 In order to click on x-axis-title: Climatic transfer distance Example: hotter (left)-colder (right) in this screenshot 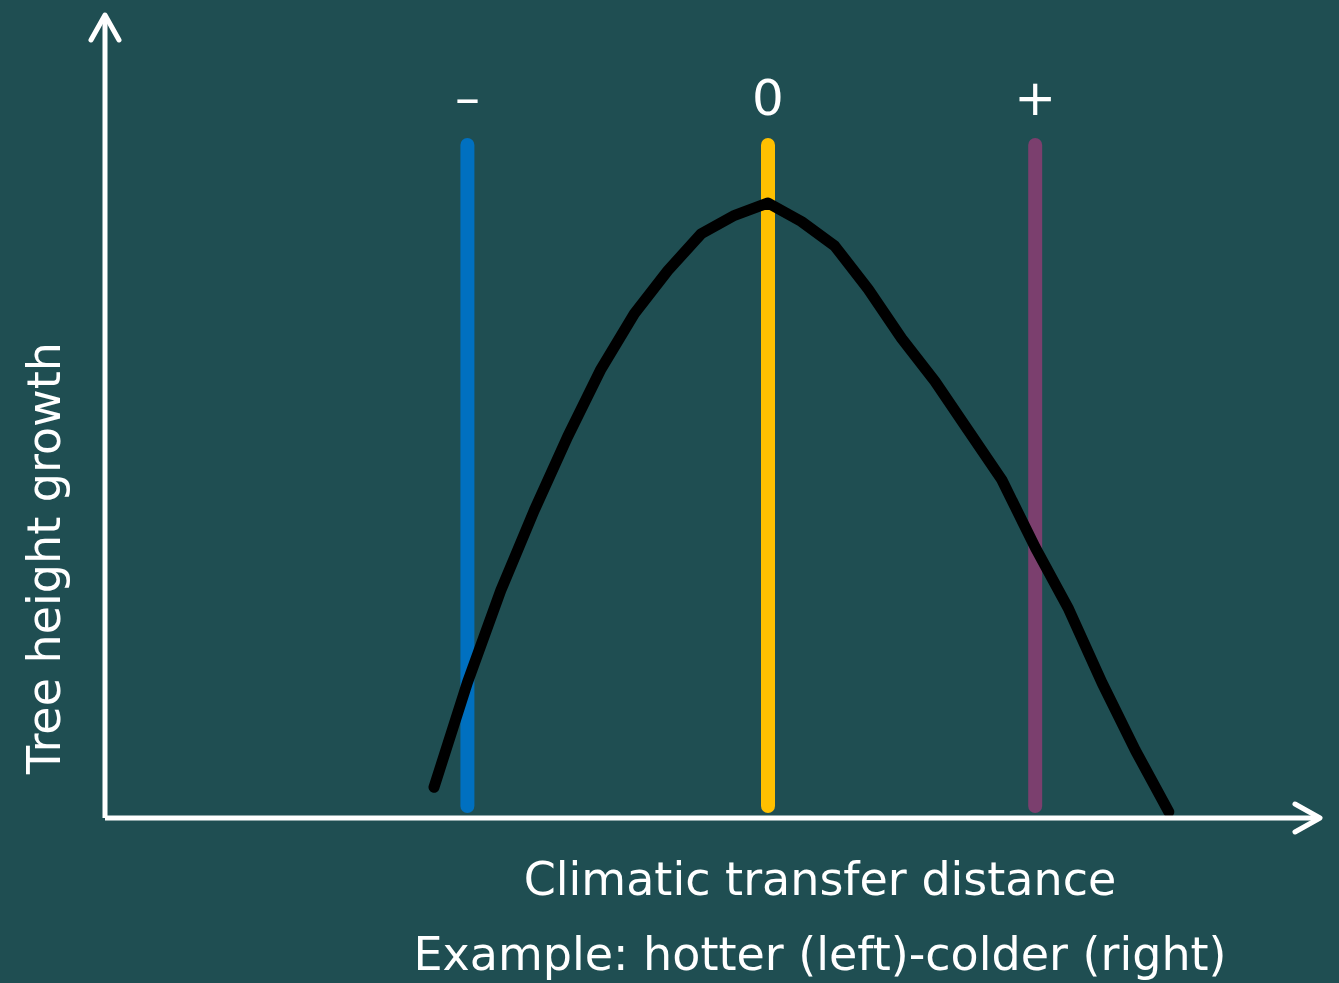, I will do `click(820, 916)`.